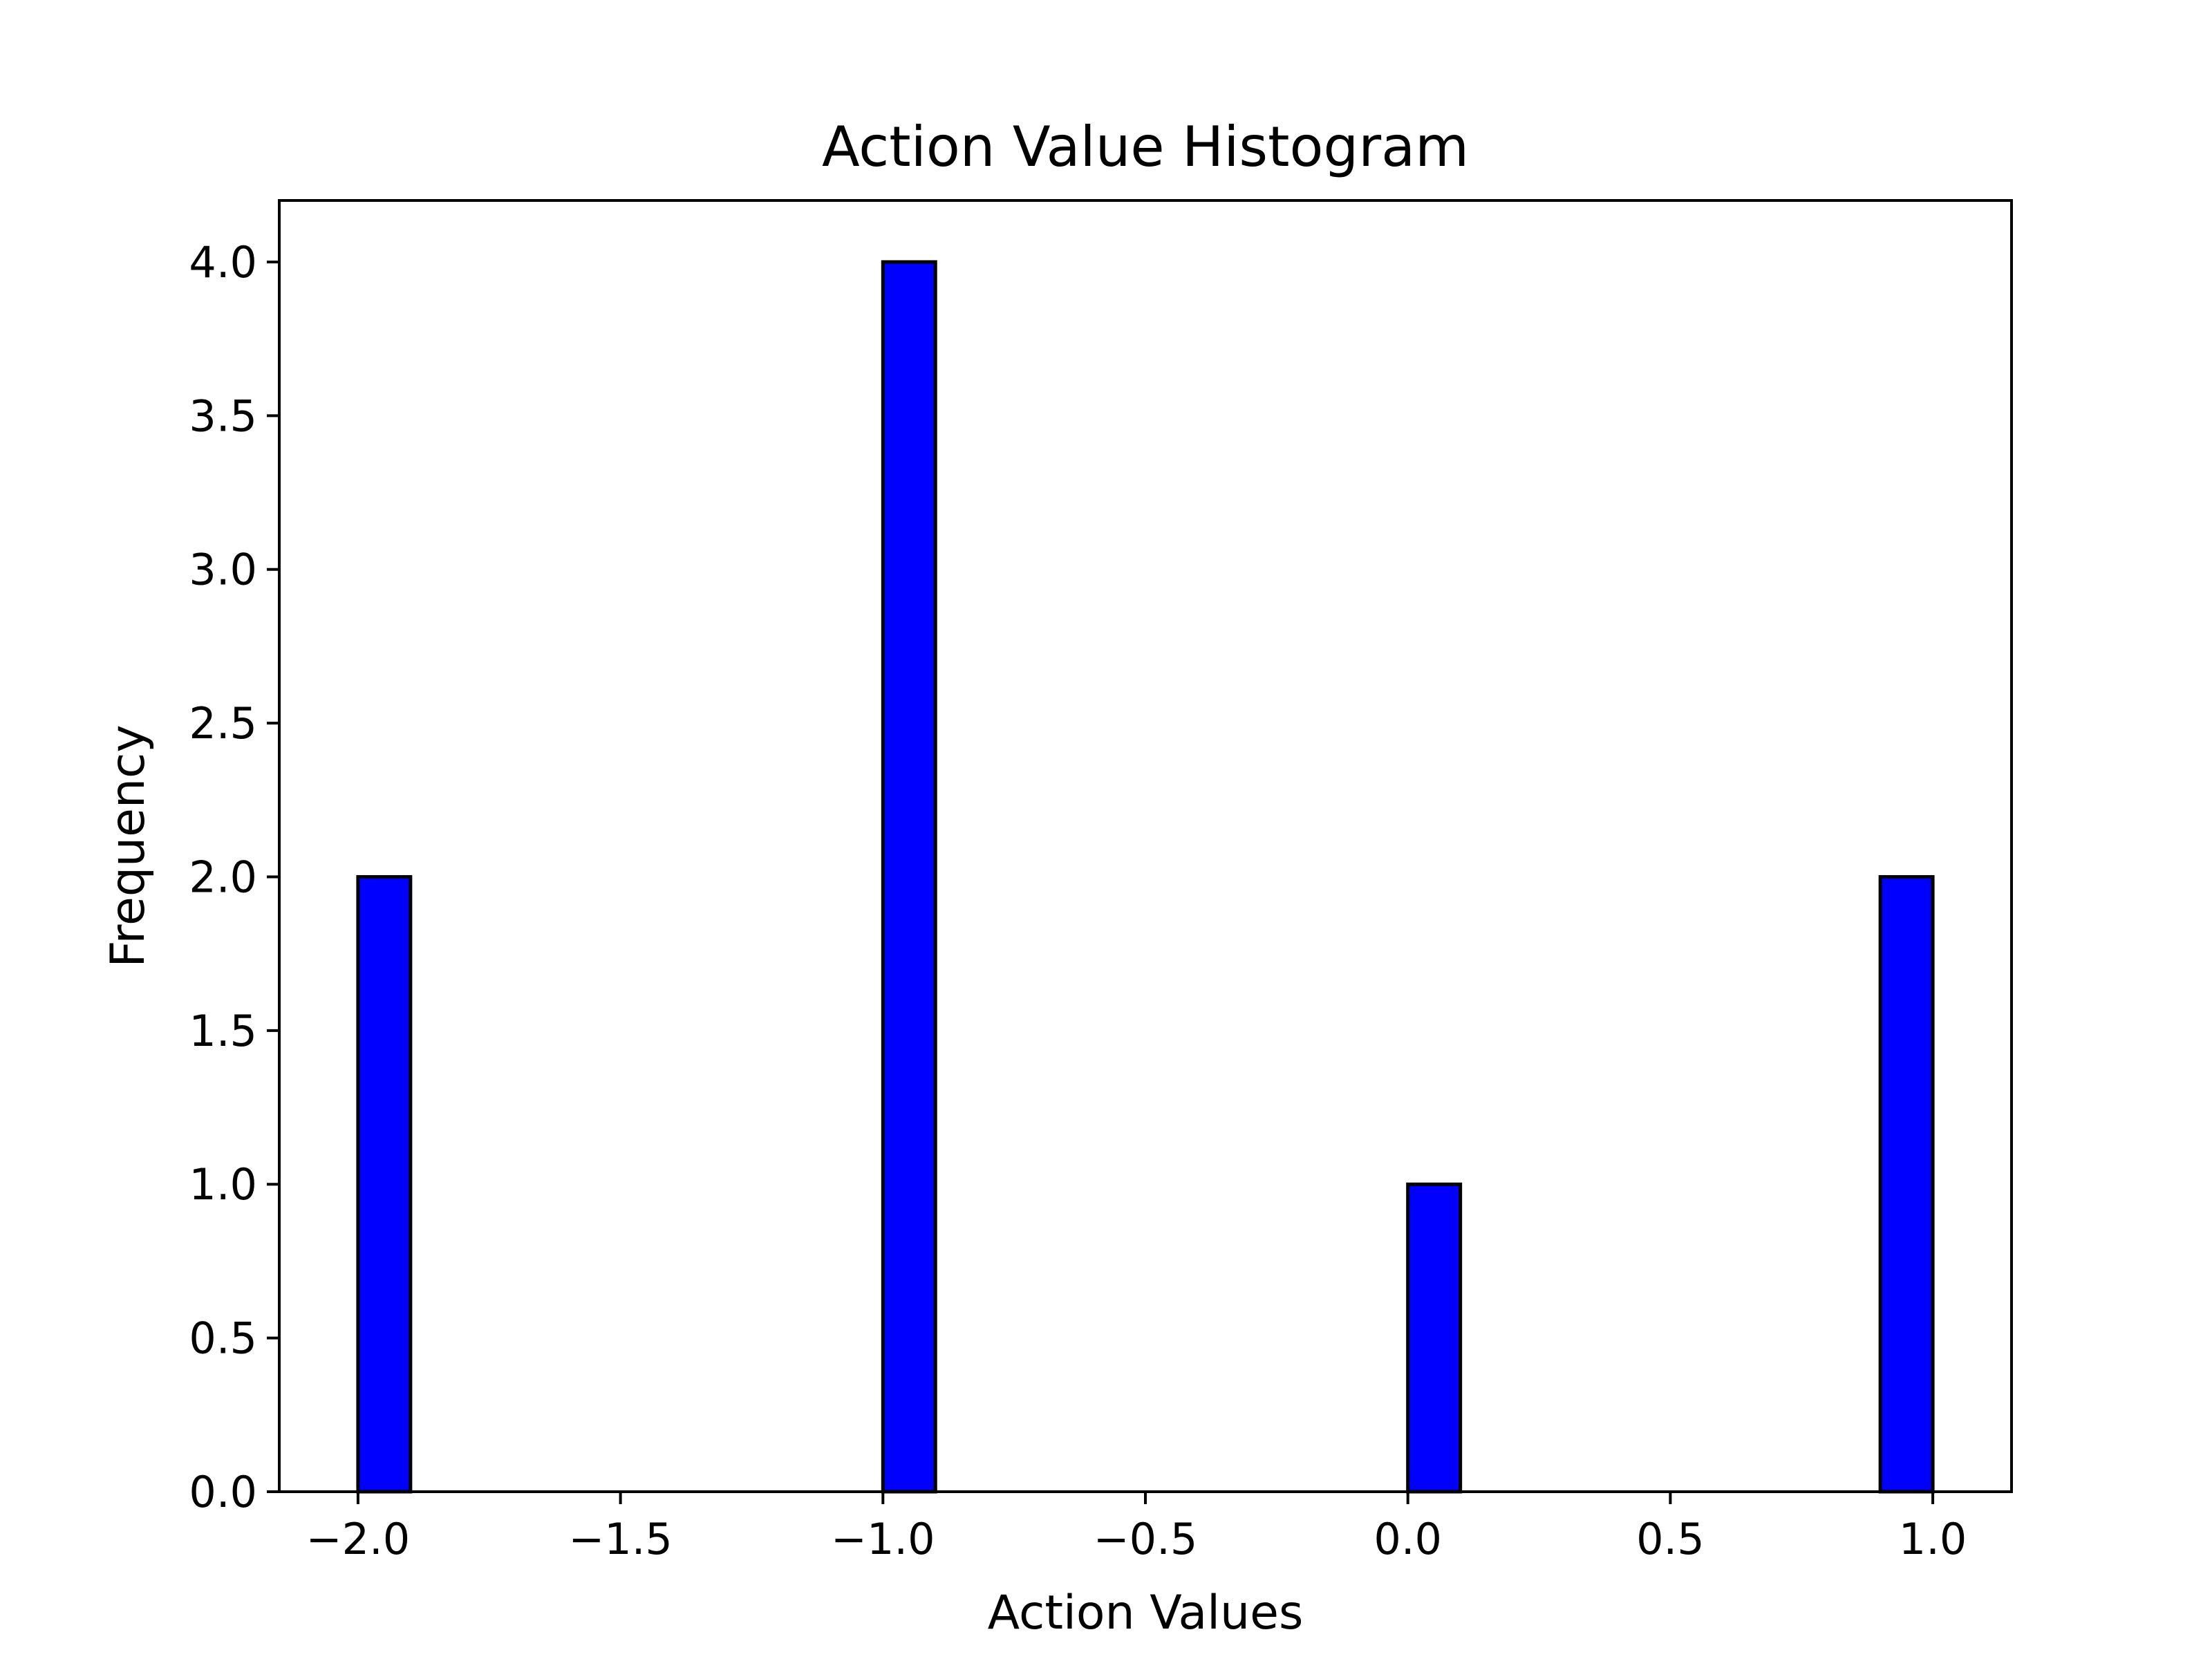 This screenshot has height=1659, width=2212. Describe the element at coordinates (223, 1492) in the screenshot. I see `y-tick-label: 0.0` at that location.